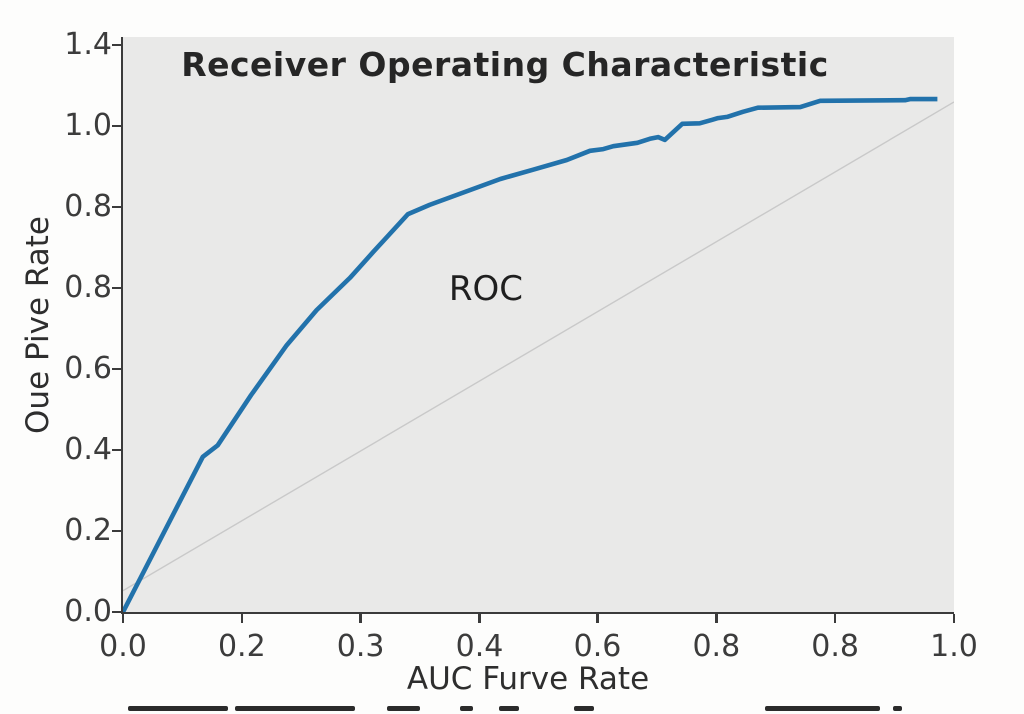  What do you see at coordinates (88, 530) in the screenshot?
I see `y-tick-label: 0.2` at bounding box center [88, 530].